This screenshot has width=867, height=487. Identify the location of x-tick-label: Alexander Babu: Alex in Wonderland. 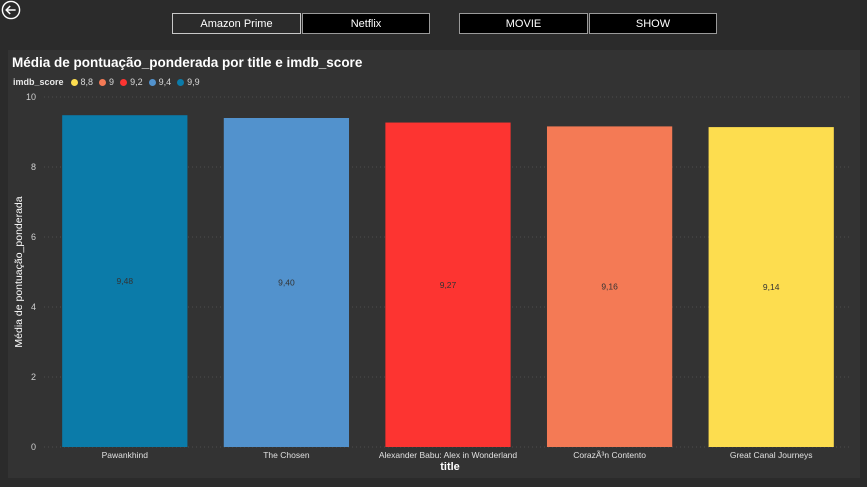
(448, 455).